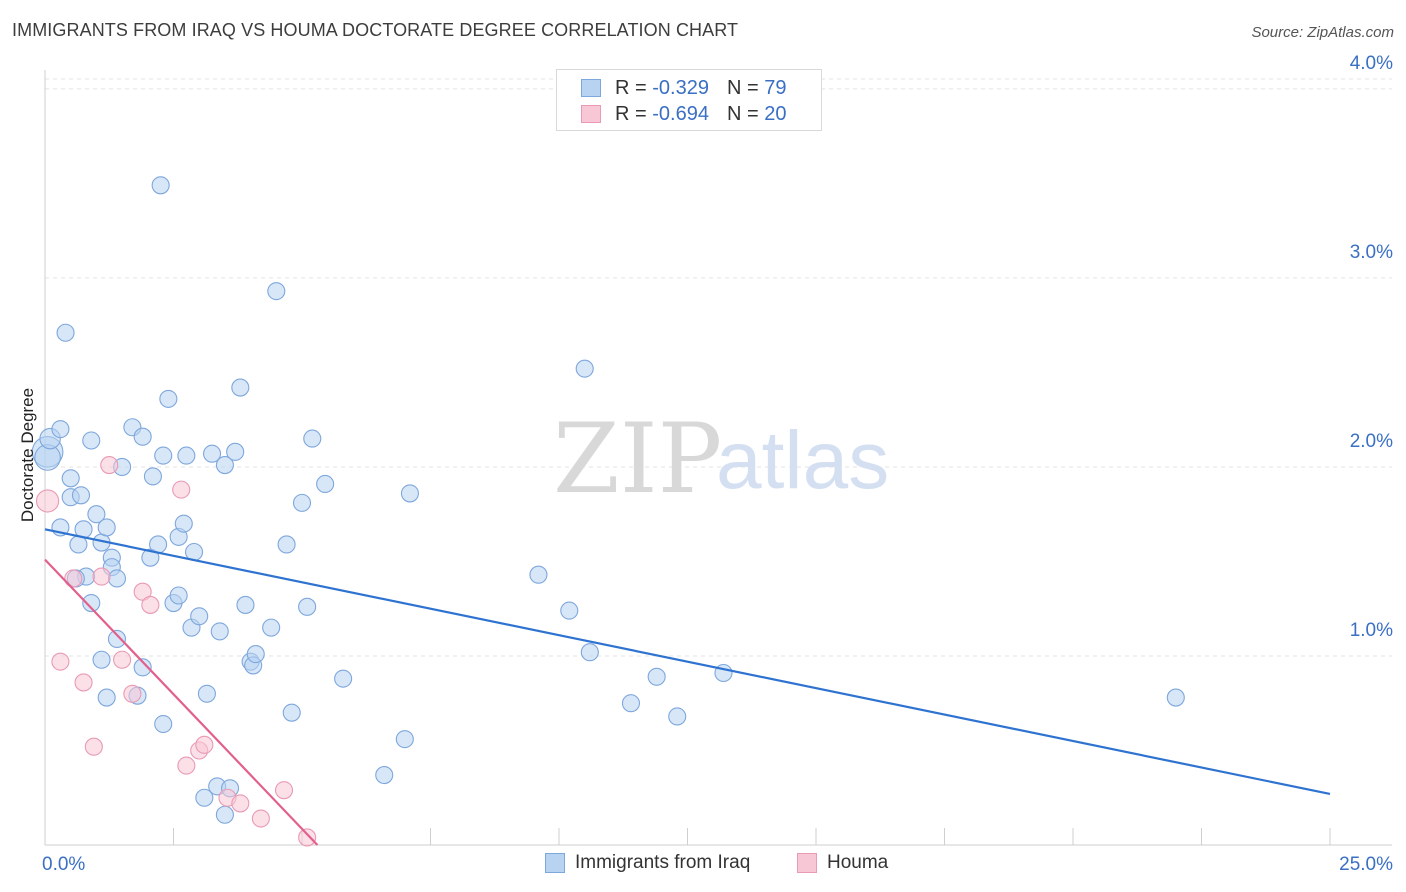 This screenshot has height=892, width=1406. What do you see at coordinates (1371, 252) in the screenshot?
I see `y-tick-label: 3.0%` at bounding box center [1371, 252].